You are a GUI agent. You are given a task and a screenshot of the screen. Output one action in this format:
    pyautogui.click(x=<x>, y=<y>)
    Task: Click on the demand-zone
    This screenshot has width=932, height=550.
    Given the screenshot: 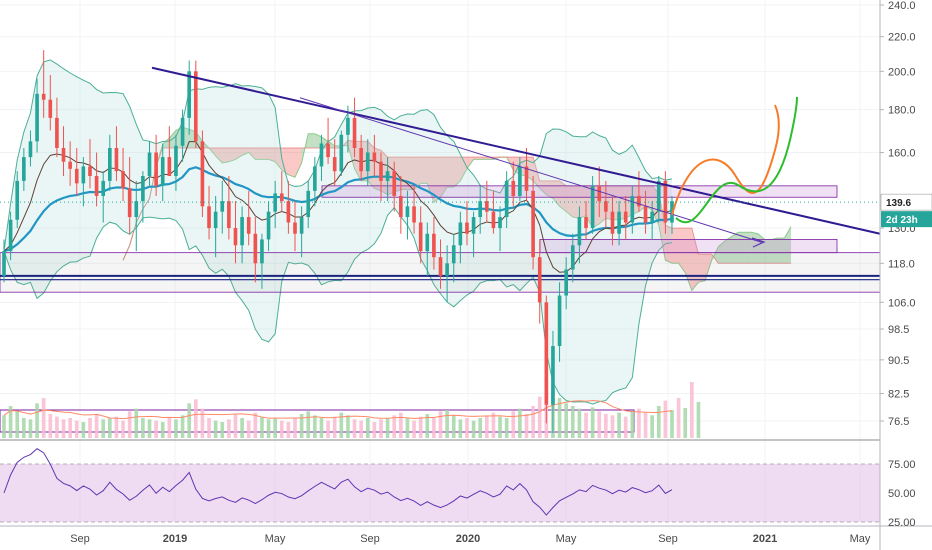 What is the action you would take?
    pyautogui.click(x=688, y=246)
    